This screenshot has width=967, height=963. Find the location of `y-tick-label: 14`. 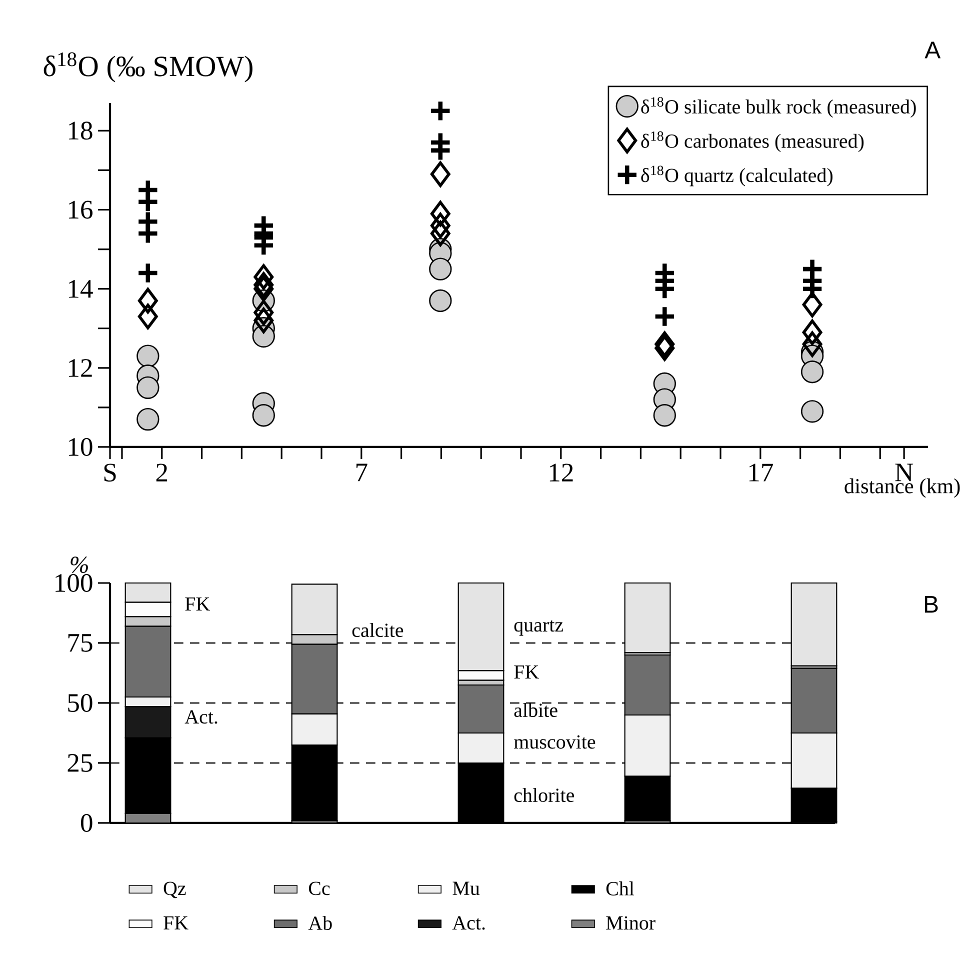

y-tick-label: 14 is located at coordinates (80, 289).